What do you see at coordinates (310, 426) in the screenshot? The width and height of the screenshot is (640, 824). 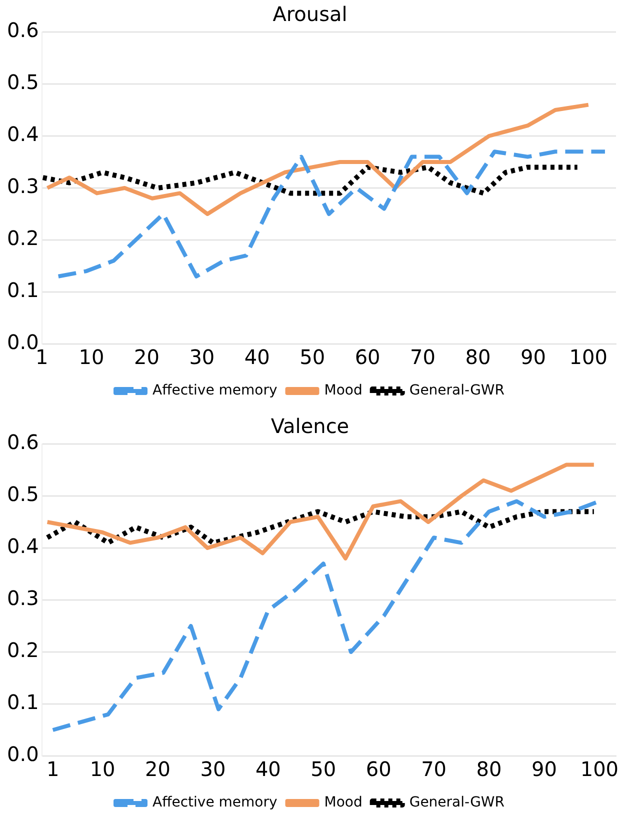 I see `chart-title: Valence` at bounding box center [310, 426].